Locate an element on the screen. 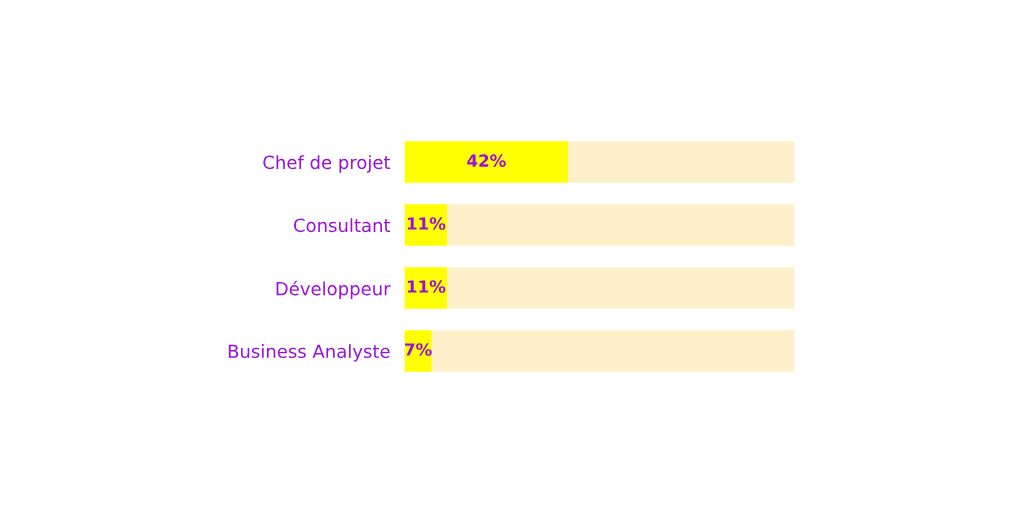 The width and height of the screenshot is (1024, 512). y-tick-label: Développeur is located at coordinates (333, 289).